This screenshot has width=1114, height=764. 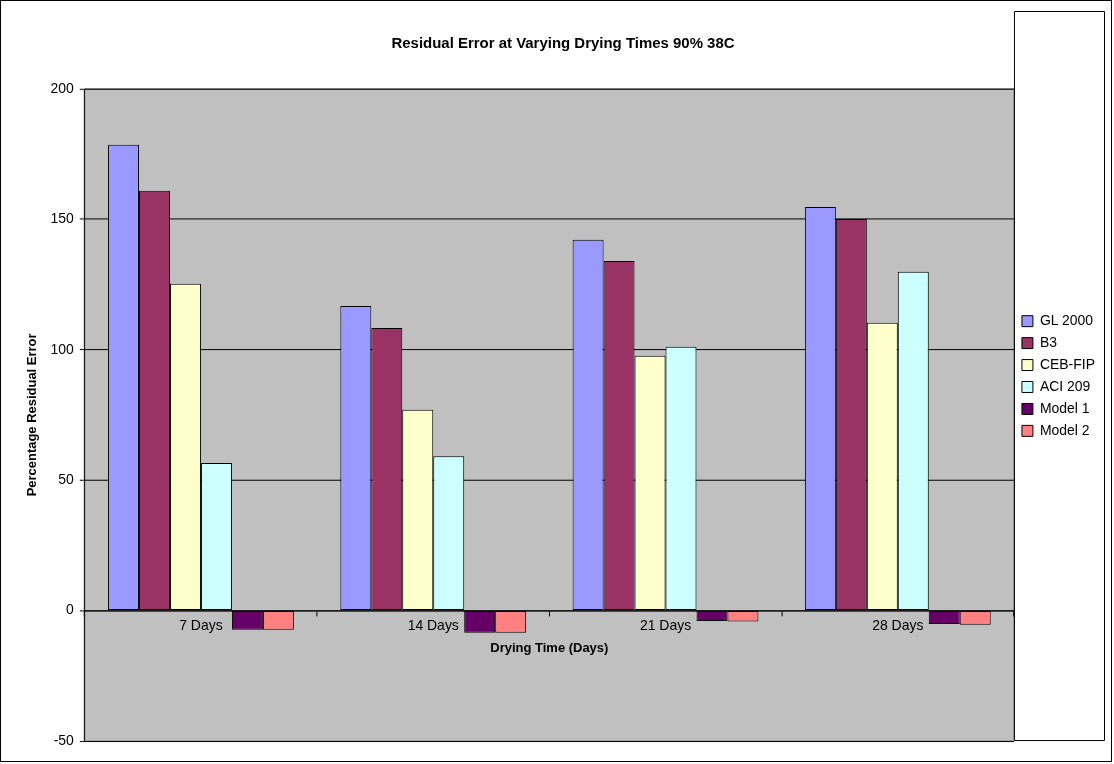 What do you see at coordinates (62, 348) in the screenshot?
I see `y-tick-label: 100` at bounding box center [62, 348].